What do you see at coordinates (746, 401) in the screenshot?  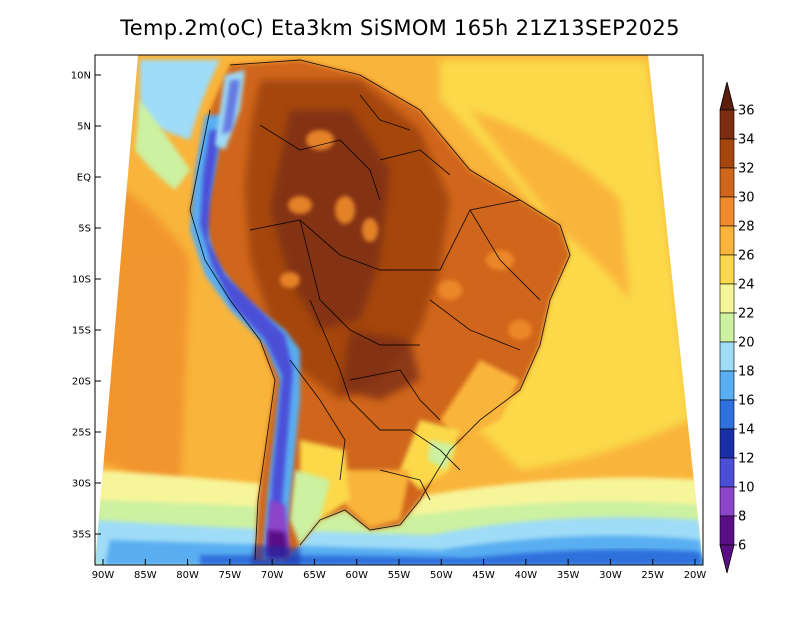 I see `colorbar-label: 16` at bounding box center [746, 401].